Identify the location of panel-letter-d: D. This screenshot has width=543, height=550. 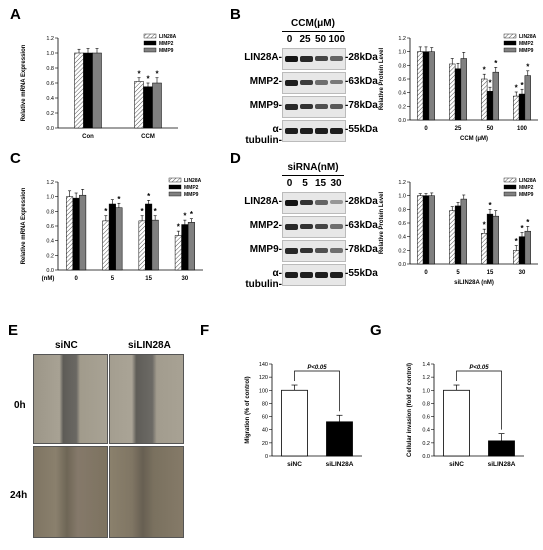
(235, 158).